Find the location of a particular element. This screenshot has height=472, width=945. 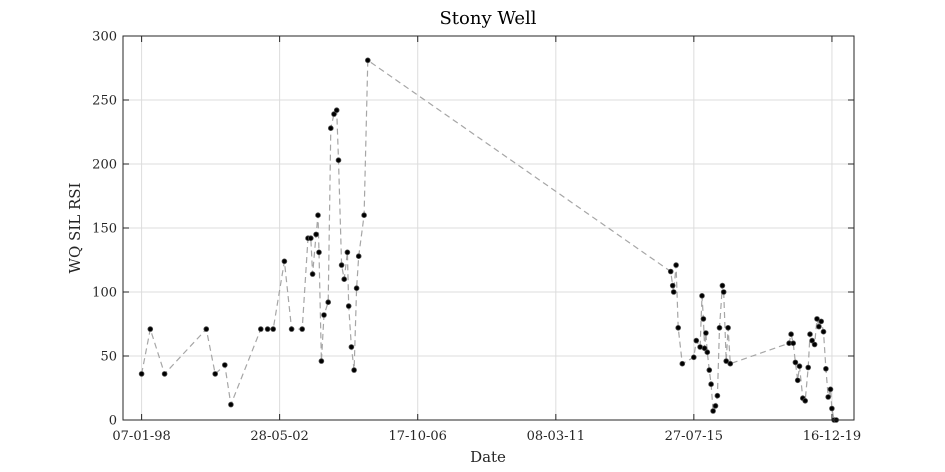

y-tick-label: 250 is located at coordinates (104, 101).